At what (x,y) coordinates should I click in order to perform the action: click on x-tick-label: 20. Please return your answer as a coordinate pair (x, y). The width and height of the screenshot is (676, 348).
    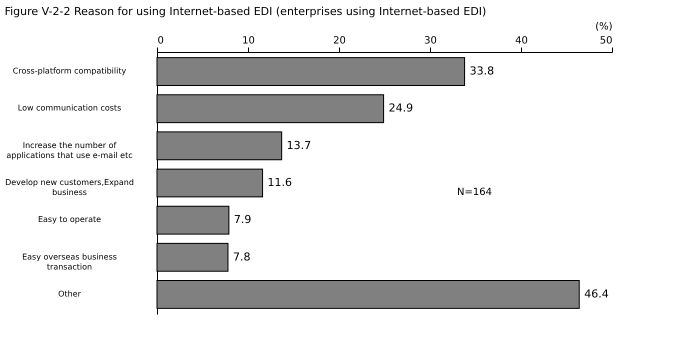
    Looking at the image, I should click on (339, 41).